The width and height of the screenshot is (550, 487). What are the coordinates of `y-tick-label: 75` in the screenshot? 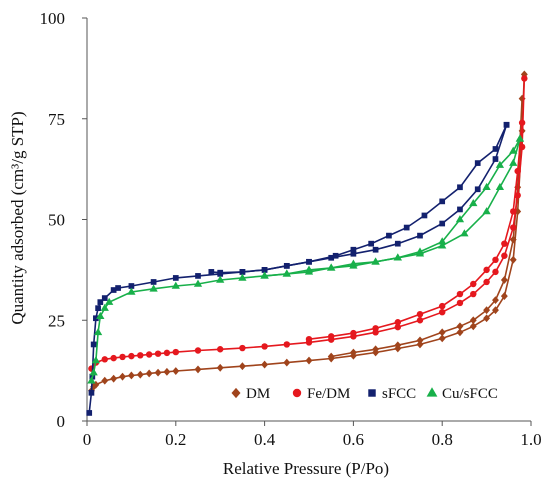 It's located at (56, 119).